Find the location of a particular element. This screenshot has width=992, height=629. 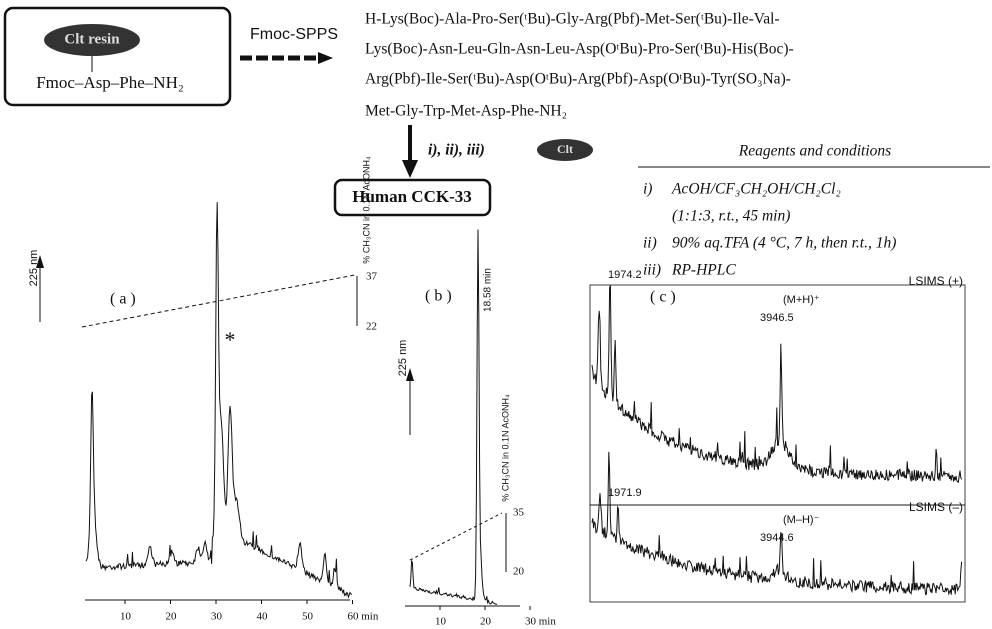

spectrum-frame is located at coordinates (777, 553).